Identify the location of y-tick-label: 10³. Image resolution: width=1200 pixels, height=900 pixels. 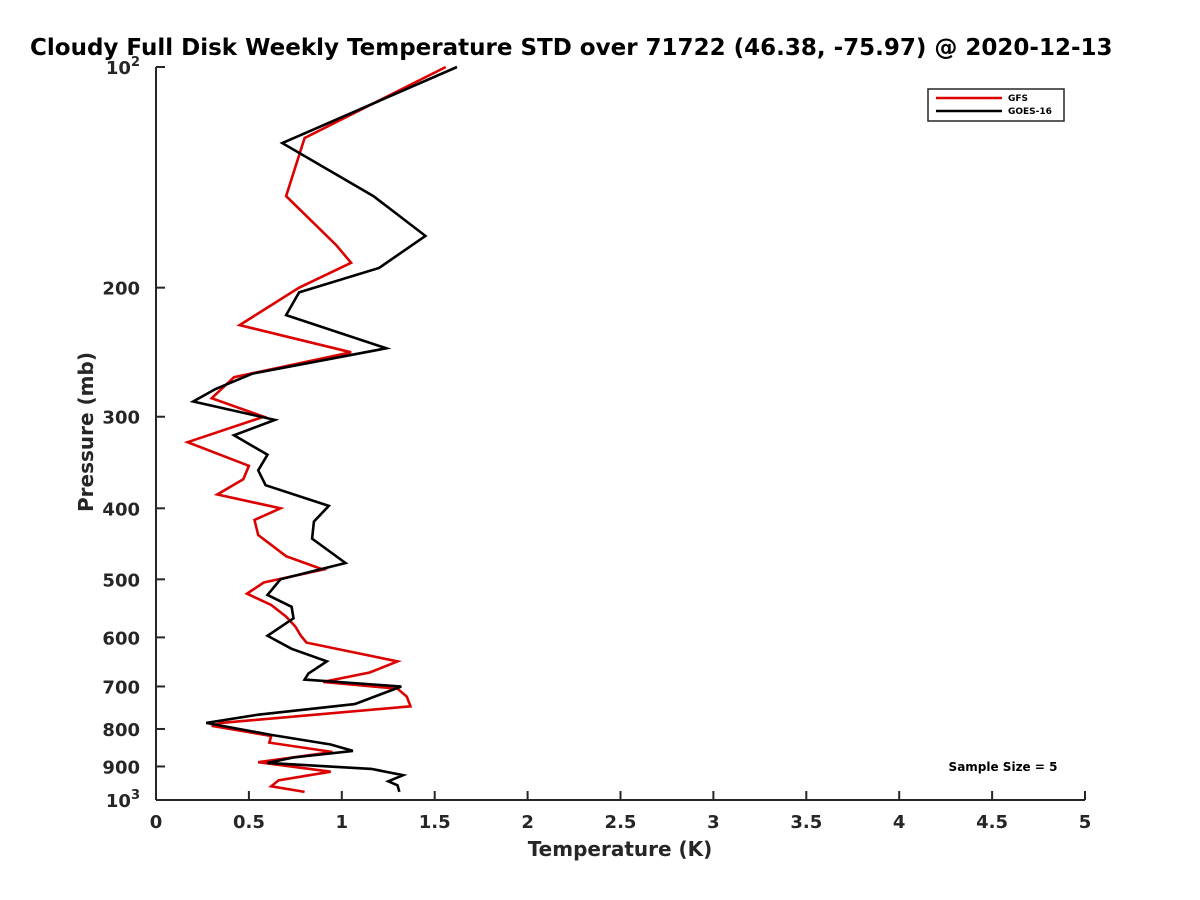
(123, 800).